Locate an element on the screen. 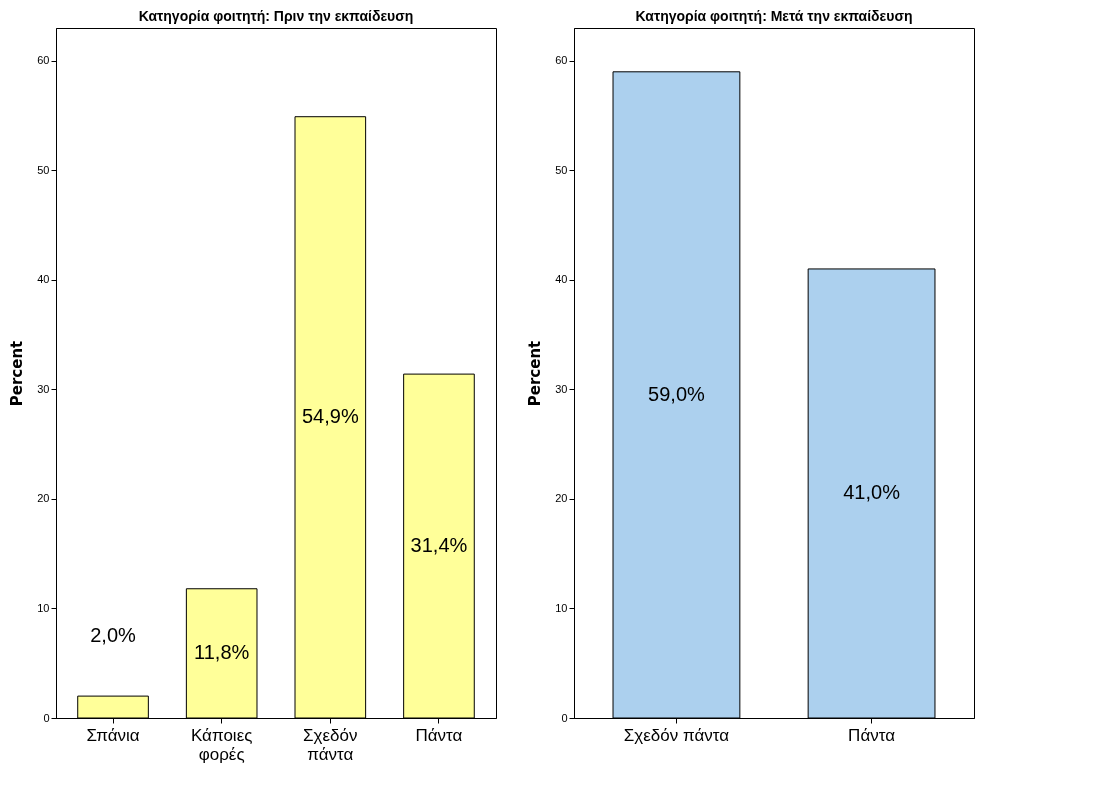 This screenshot has width=1093, height=809. x-tick-label: Κάποιες φορές is located at coordinates (221, 744).